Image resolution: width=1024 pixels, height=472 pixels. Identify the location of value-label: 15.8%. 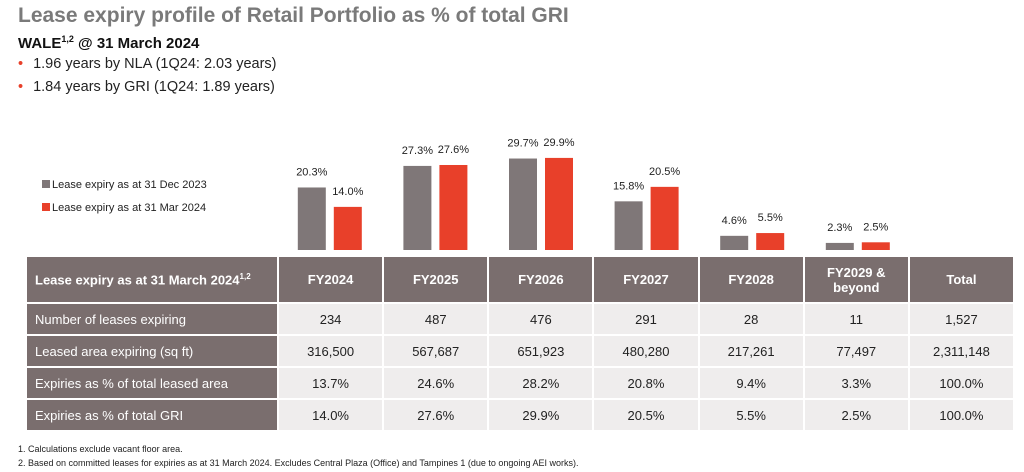
(628, 186).